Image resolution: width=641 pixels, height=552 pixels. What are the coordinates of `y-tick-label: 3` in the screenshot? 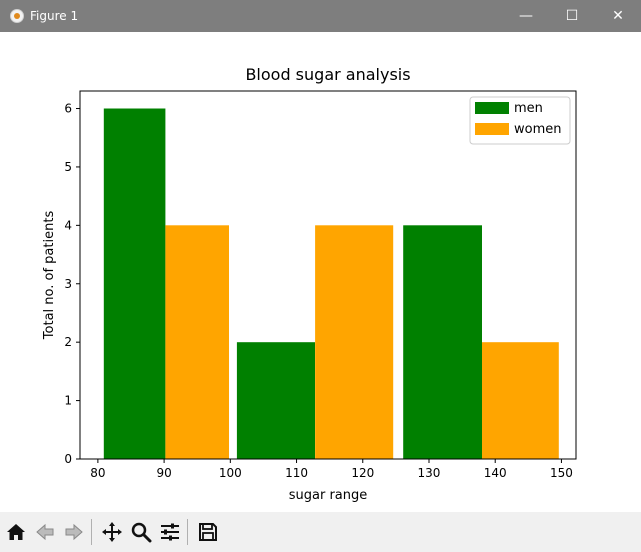 It's located at (68, 284).